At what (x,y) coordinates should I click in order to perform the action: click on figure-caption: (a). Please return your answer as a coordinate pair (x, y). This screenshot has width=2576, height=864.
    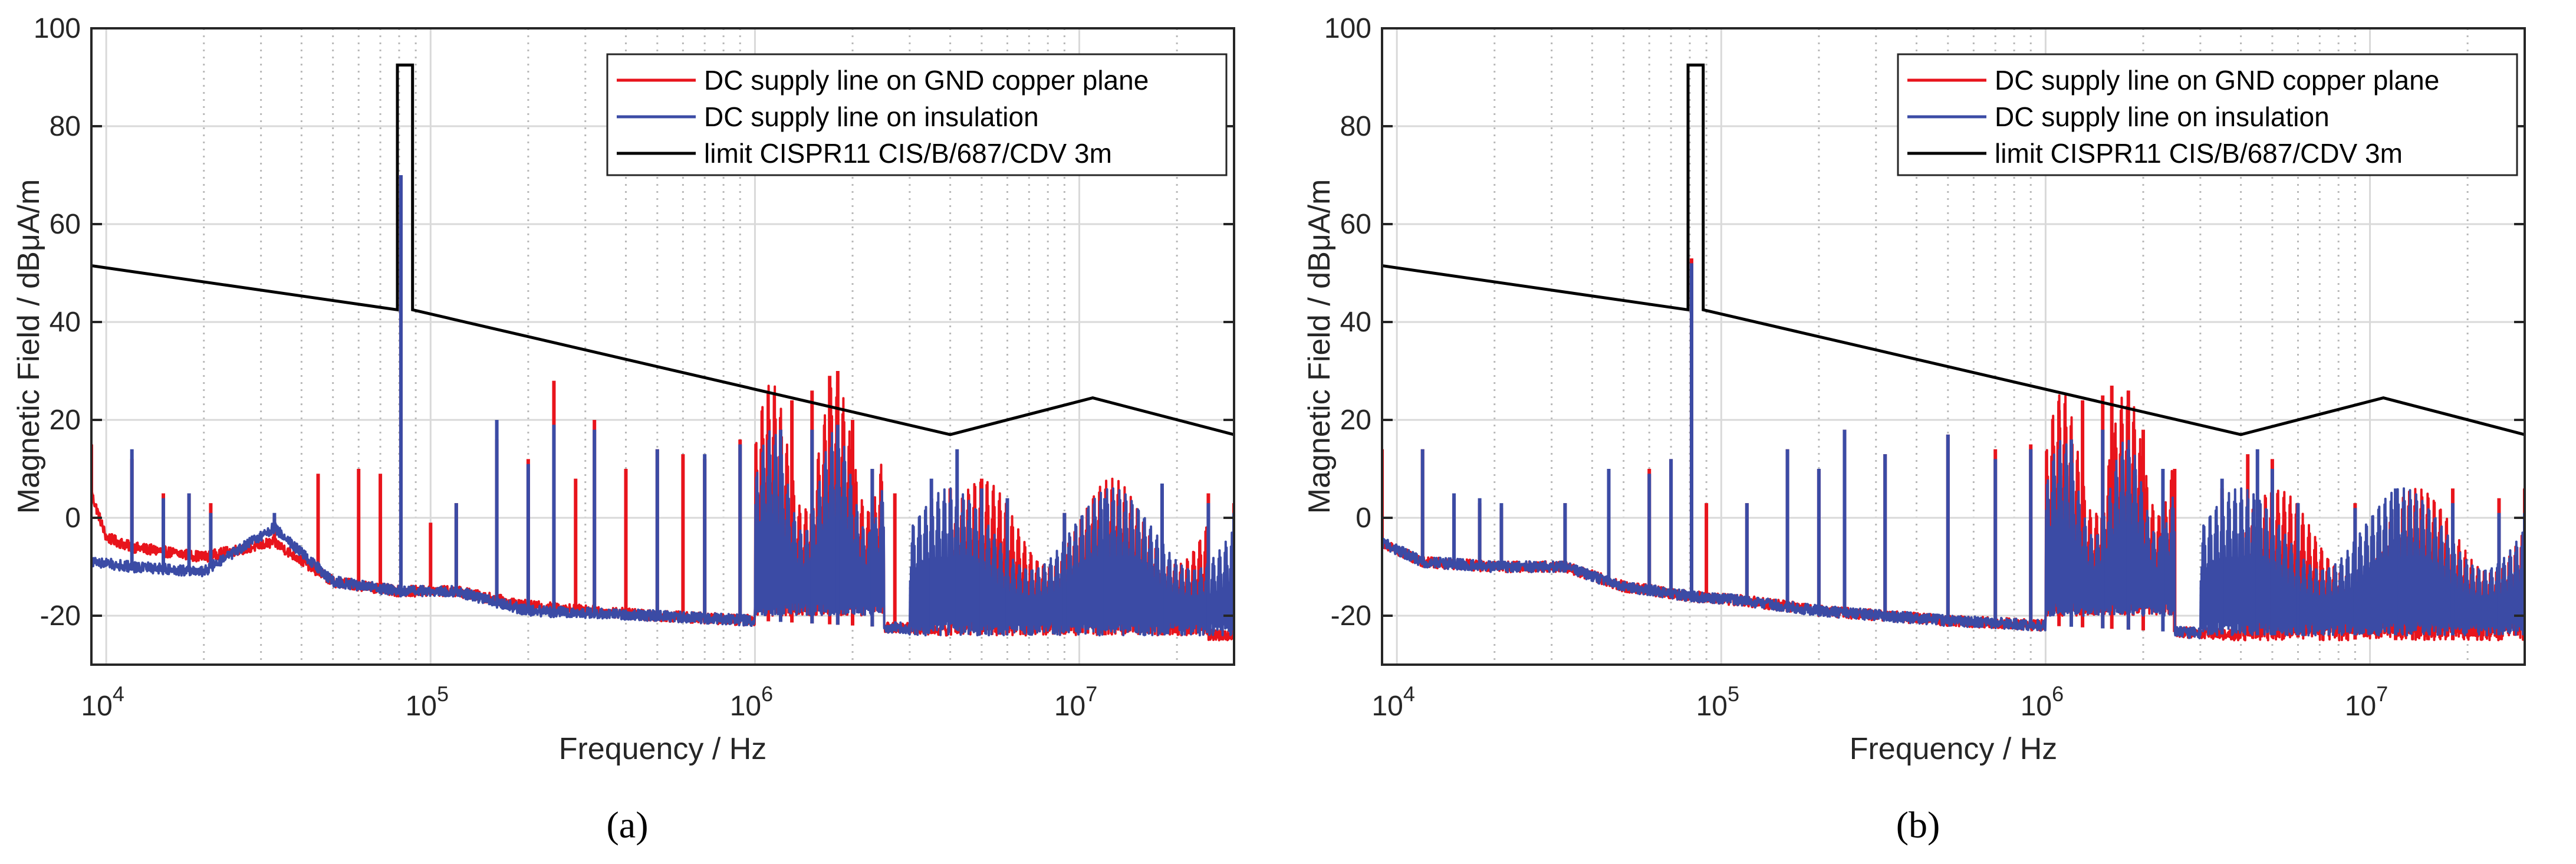
    Looking at the image, I should click on (627, 825).